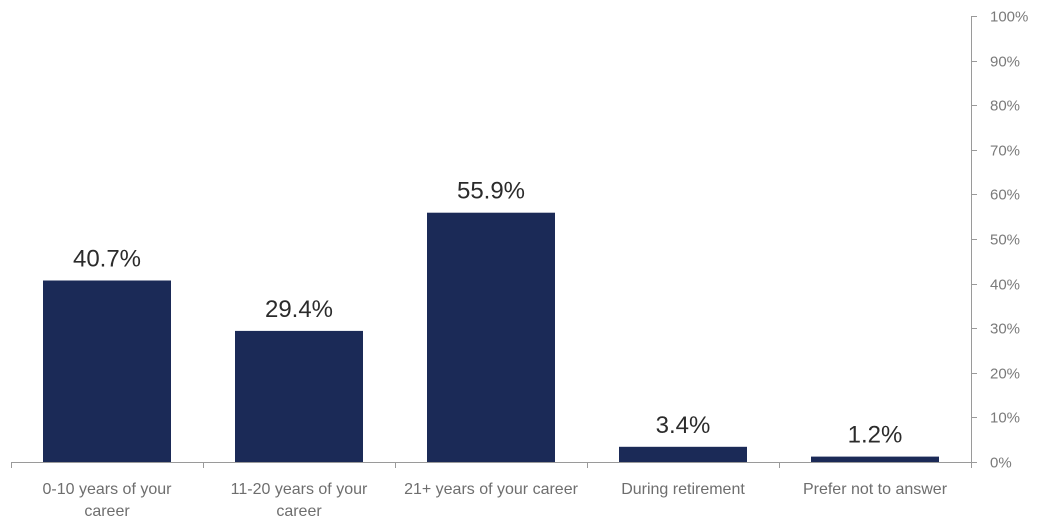 The width and height of the screenshot is (1039, 522). I want to click on y-tick-label-7: 70%, so click(1005, 151).